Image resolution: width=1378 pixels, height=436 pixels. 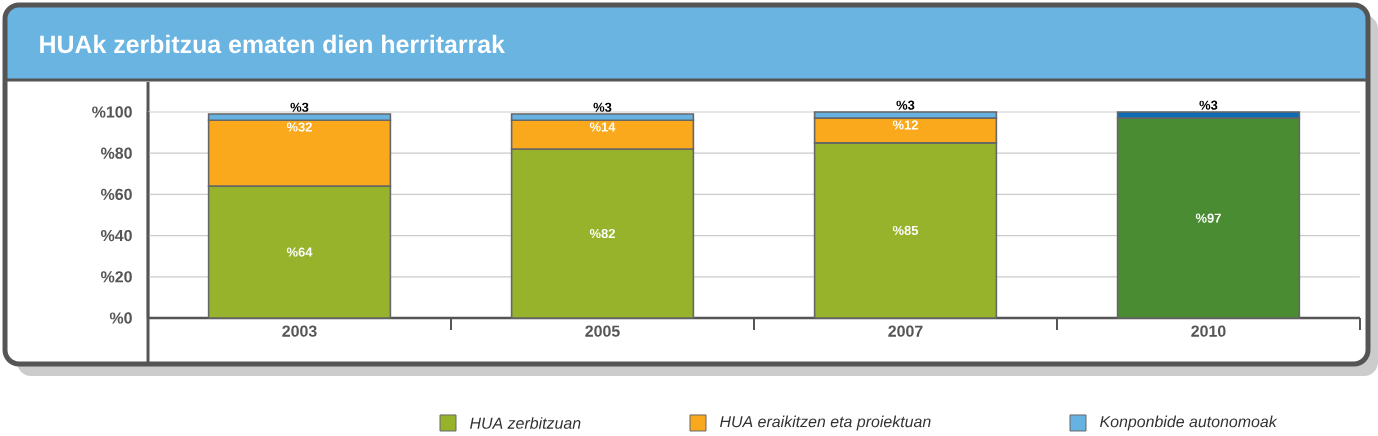 What do you see at coordinates (120, 318) in the screenshot?
I see `y-tick-label: %0` at bounding box center [120, 318].